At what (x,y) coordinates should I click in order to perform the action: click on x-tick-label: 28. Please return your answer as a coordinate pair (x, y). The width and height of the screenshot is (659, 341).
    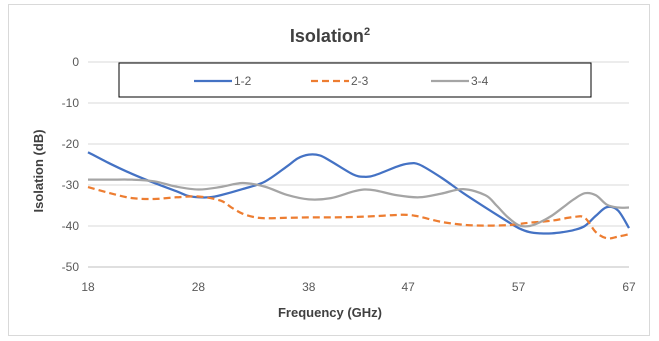
    Looking at the image, I should click on (199, 287).